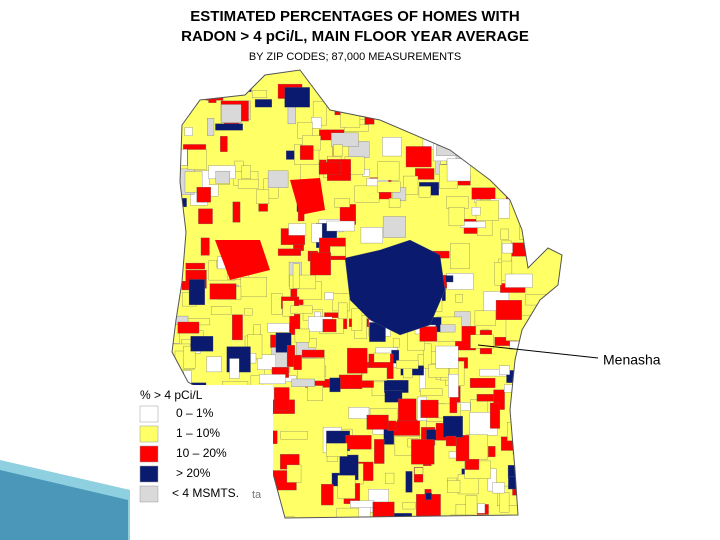 The height and width of the screenshot is (540, 720). I want to click on title: ESTIMATED PERCENTAGES OF HOMES WITH, so click(354, 16).